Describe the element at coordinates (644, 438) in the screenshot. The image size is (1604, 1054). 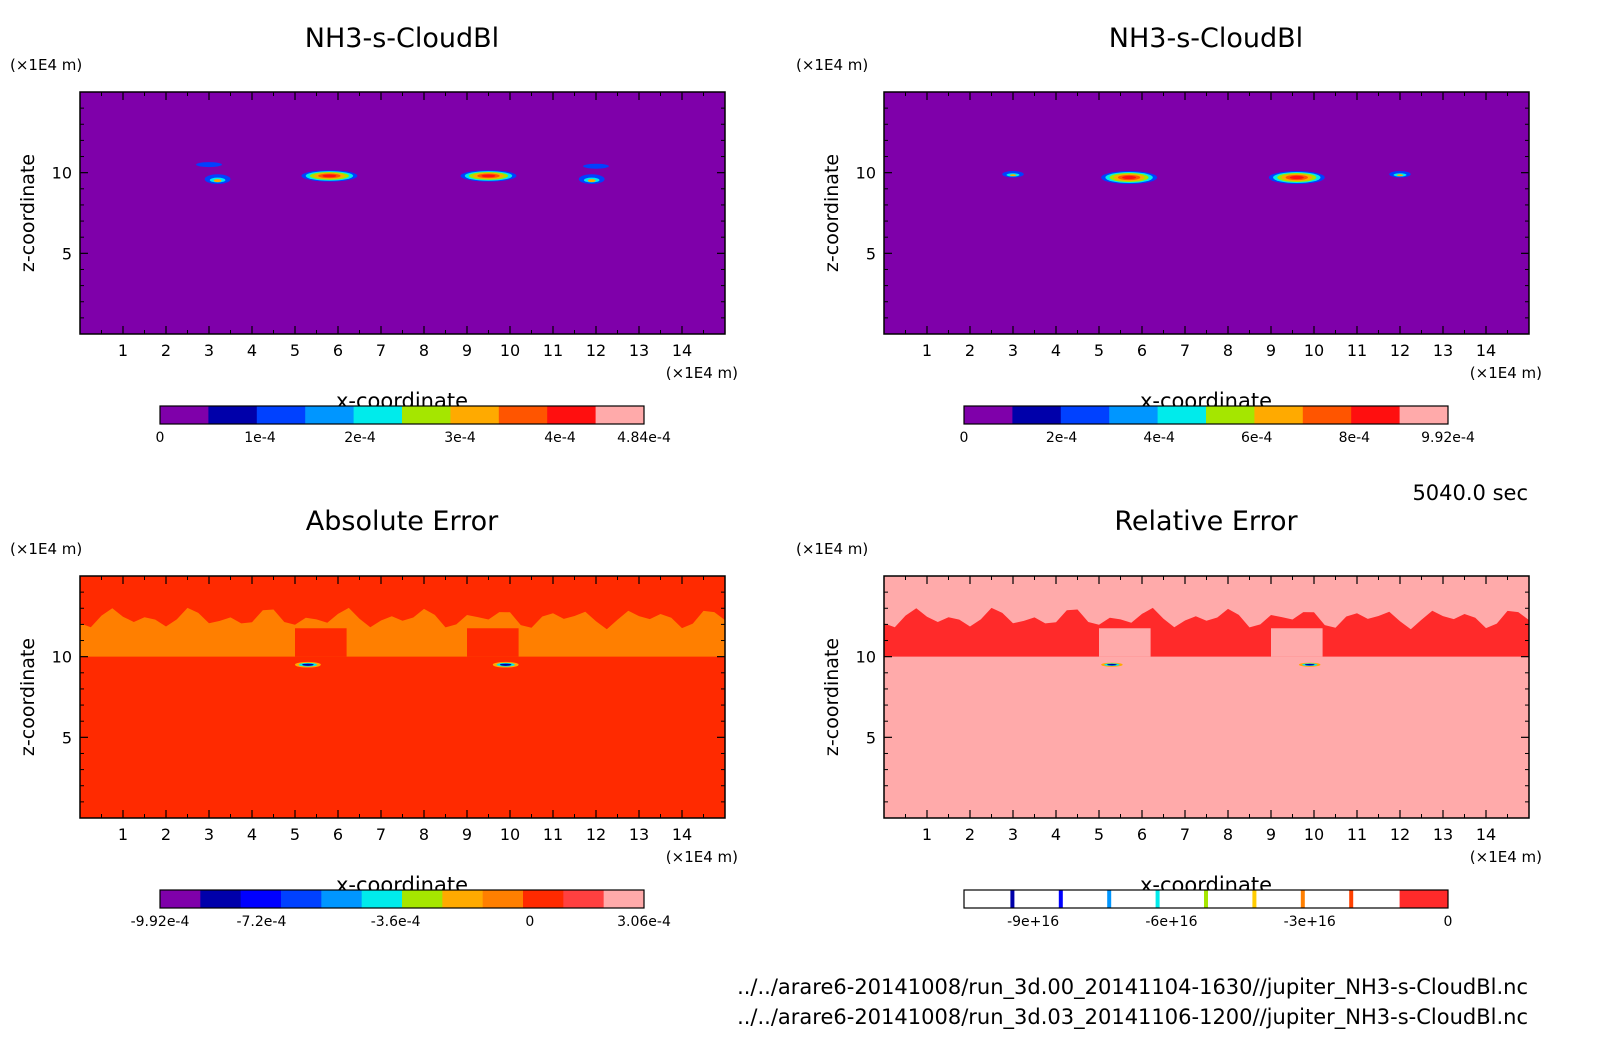
I see `colorbar-tick-label: 4.84e-4` at that location.